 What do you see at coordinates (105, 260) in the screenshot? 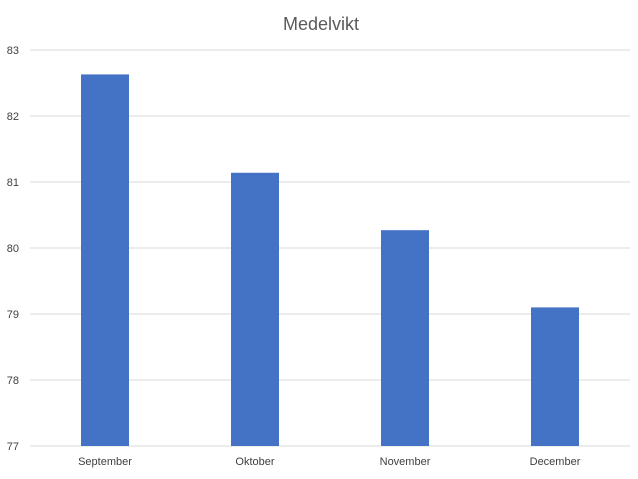
I see `bar-september` at bounding box center [105, 260].